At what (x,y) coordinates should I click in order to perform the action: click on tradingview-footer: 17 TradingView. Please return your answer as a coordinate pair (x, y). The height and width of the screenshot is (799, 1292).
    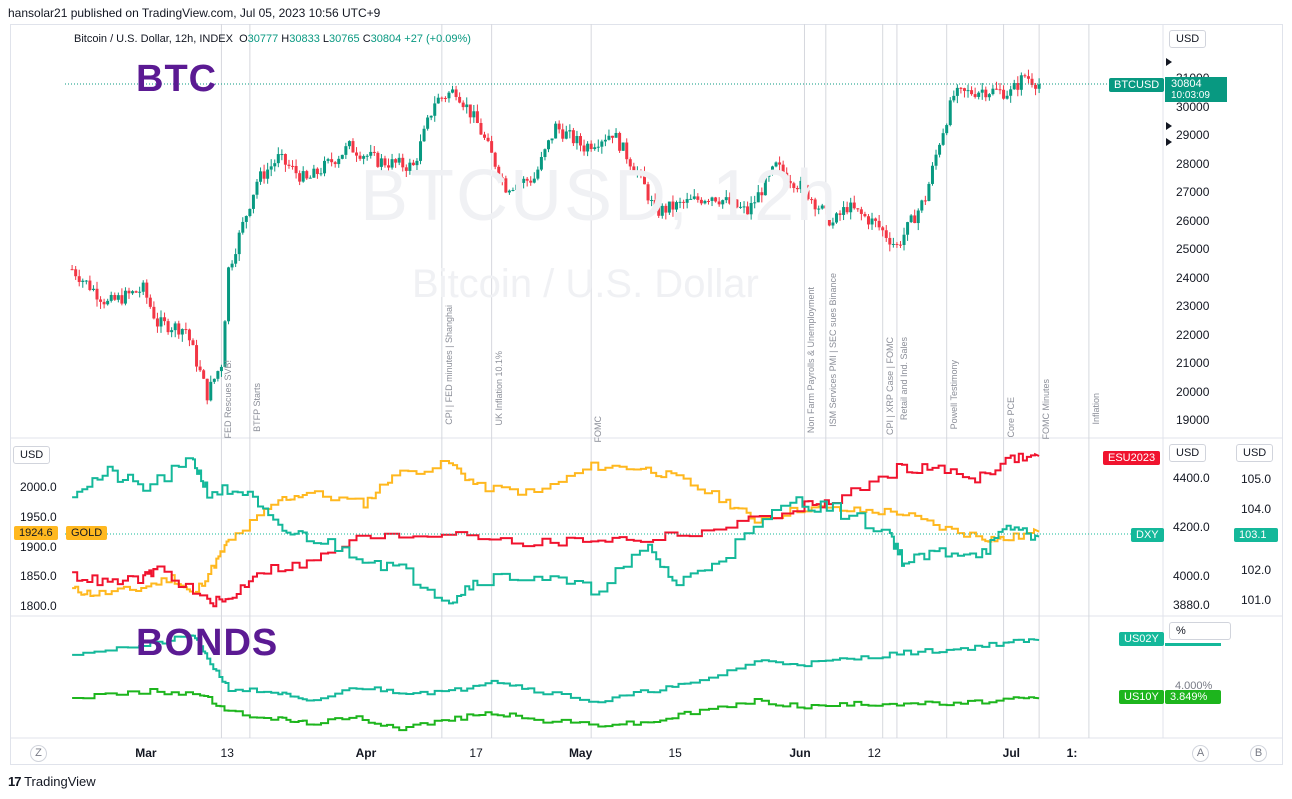
    Looking at the image, I should click on (52, 781).